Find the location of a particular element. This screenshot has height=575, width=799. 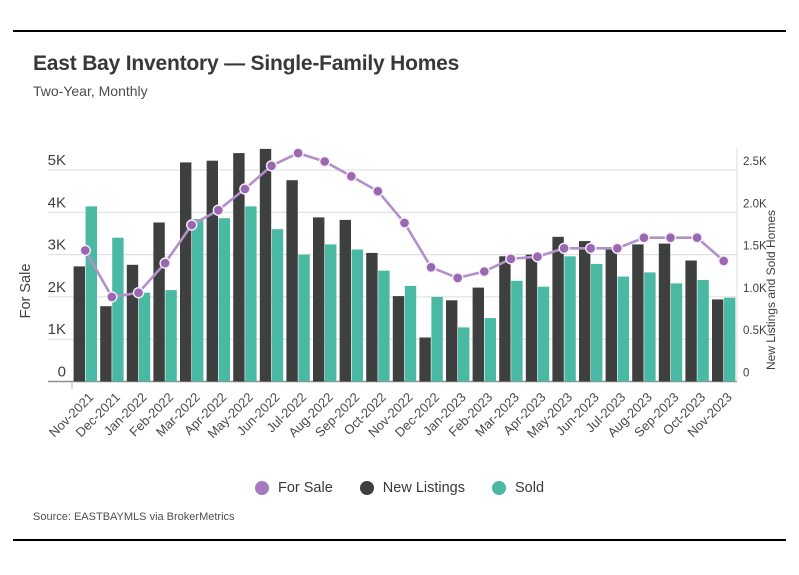

bar-new-listings-Feb-2023 is located at coordinates (478, 334).